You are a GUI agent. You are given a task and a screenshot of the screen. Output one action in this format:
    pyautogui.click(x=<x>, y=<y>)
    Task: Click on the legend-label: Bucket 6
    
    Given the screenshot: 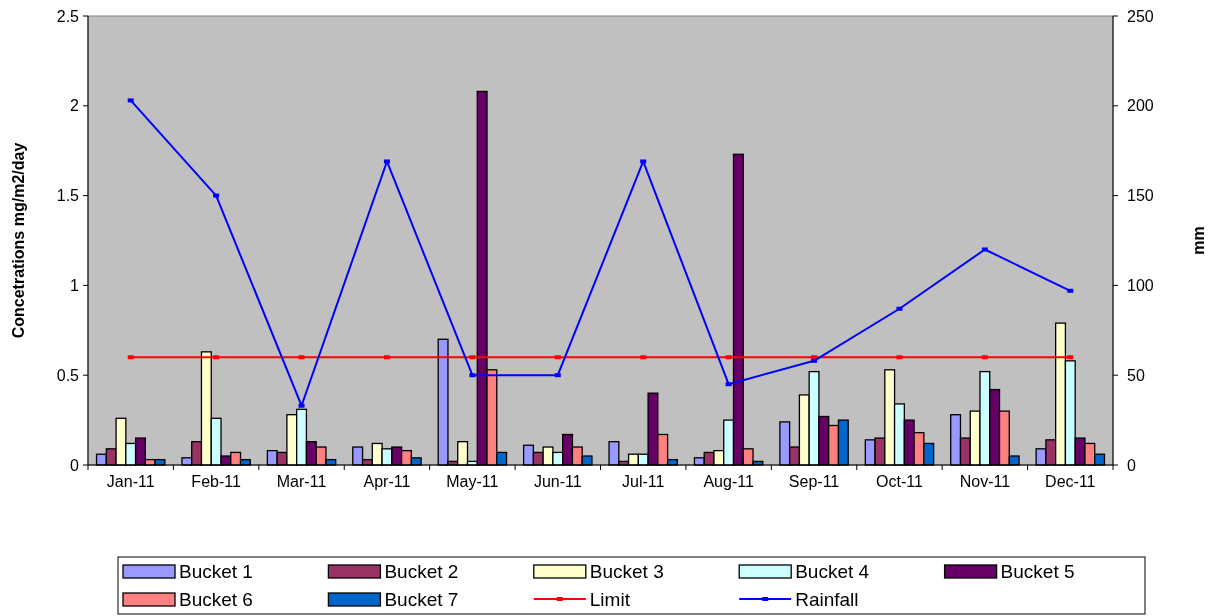 What is the action you would take?
    pyautogui.click(x=216, y=599)
    